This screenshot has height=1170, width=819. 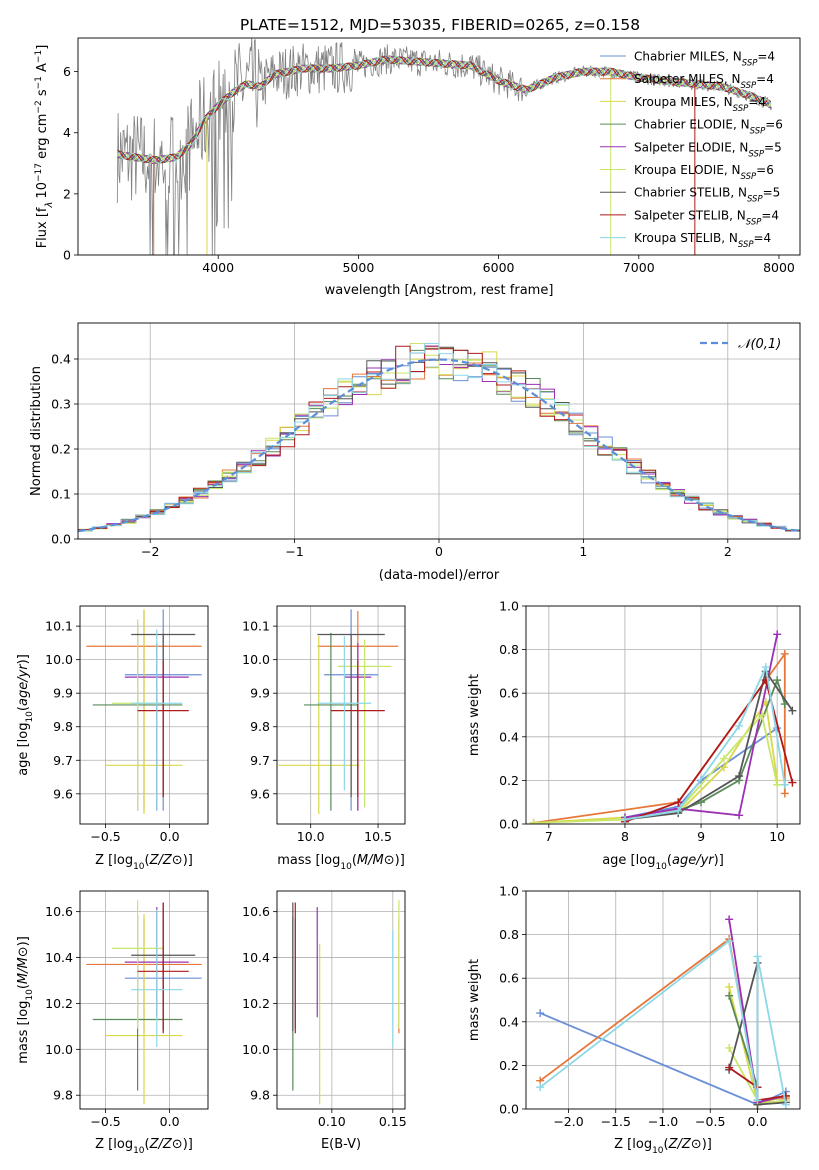 I want to click on legend-label: Salpeter MILES, NSSP=4, so click(x=704, y=81).